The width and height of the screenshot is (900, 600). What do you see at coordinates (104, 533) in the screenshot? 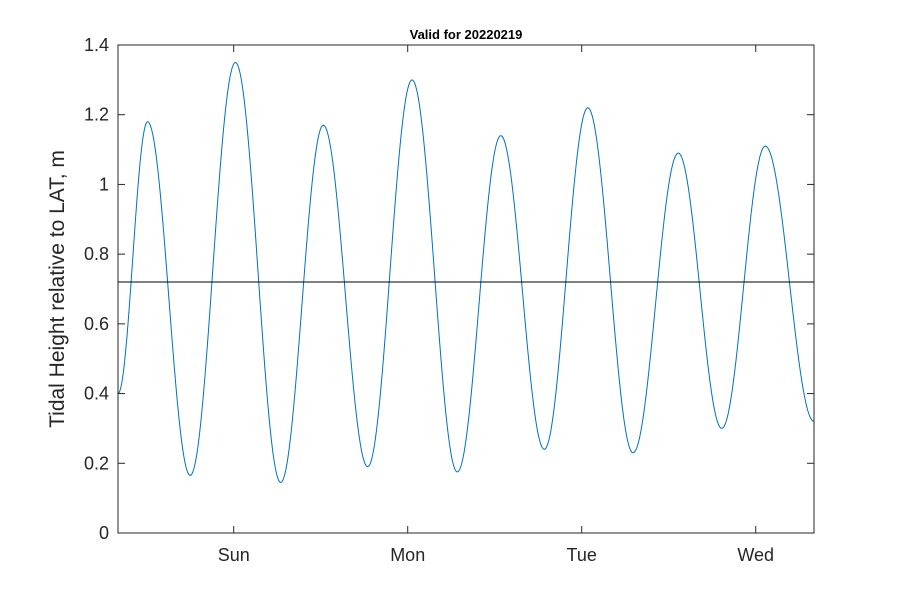
I see `y-tick-label: 0` at bounding box center [104, 533].